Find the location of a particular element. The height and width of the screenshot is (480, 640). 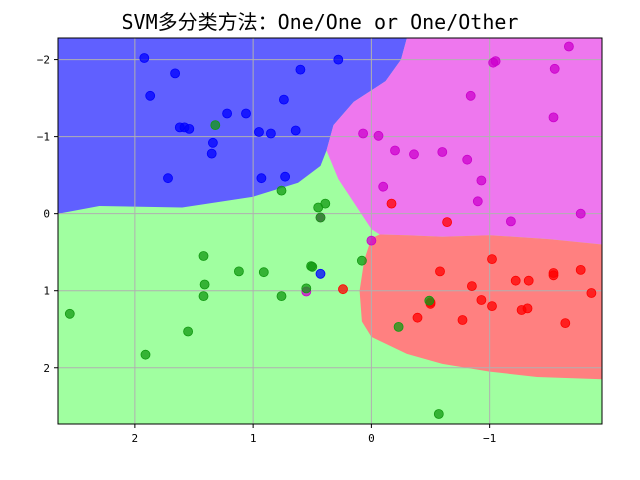

x-tick-label: 0 is located at coordinates (371, 438).